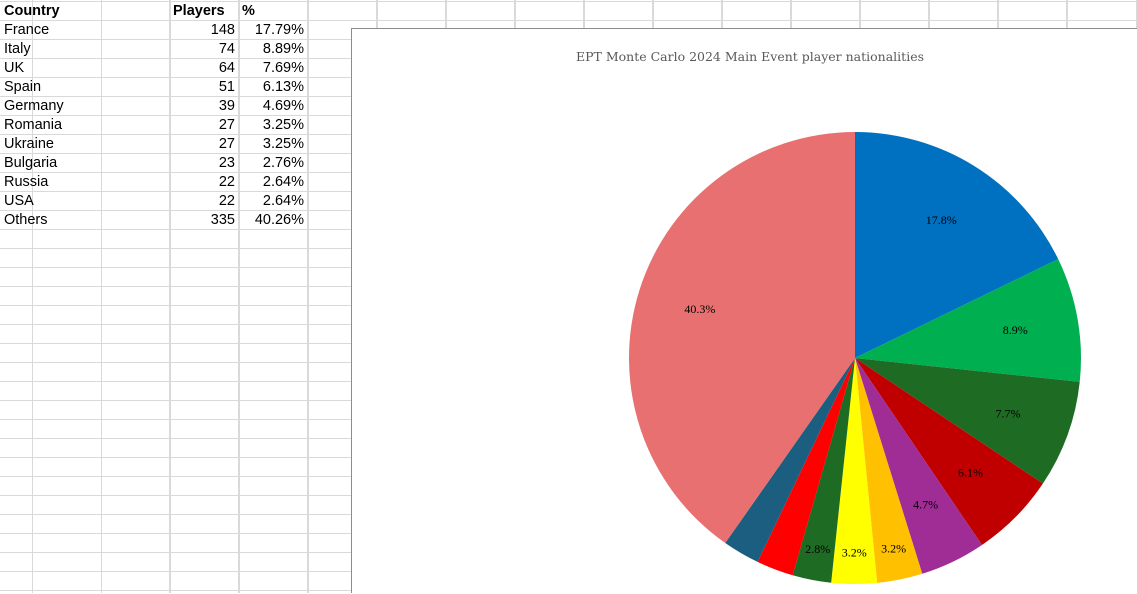 This screenshot has width=1137, height=594. Describe the element at coordinates (889, 470) in the screenshot. I see `pie-slice-romania` at that location.